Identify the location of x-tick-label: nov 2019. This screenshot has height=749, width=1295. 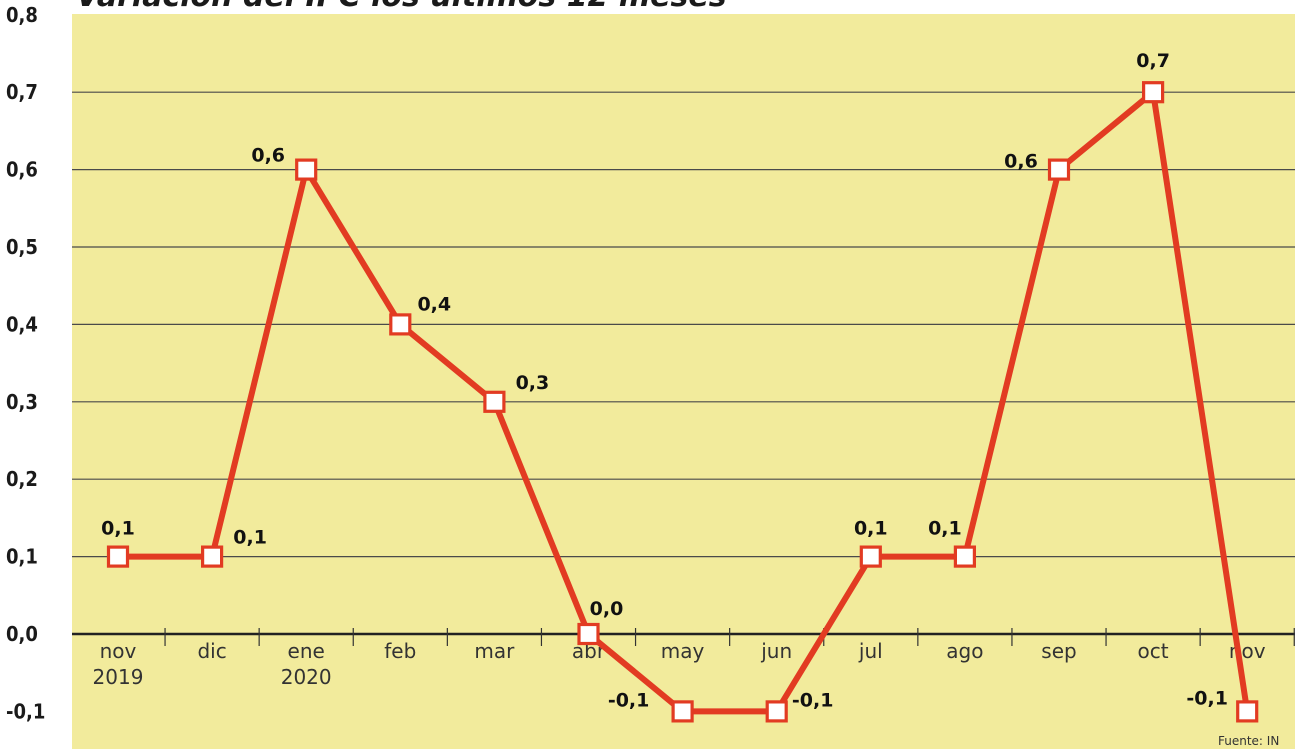
(118, 664).